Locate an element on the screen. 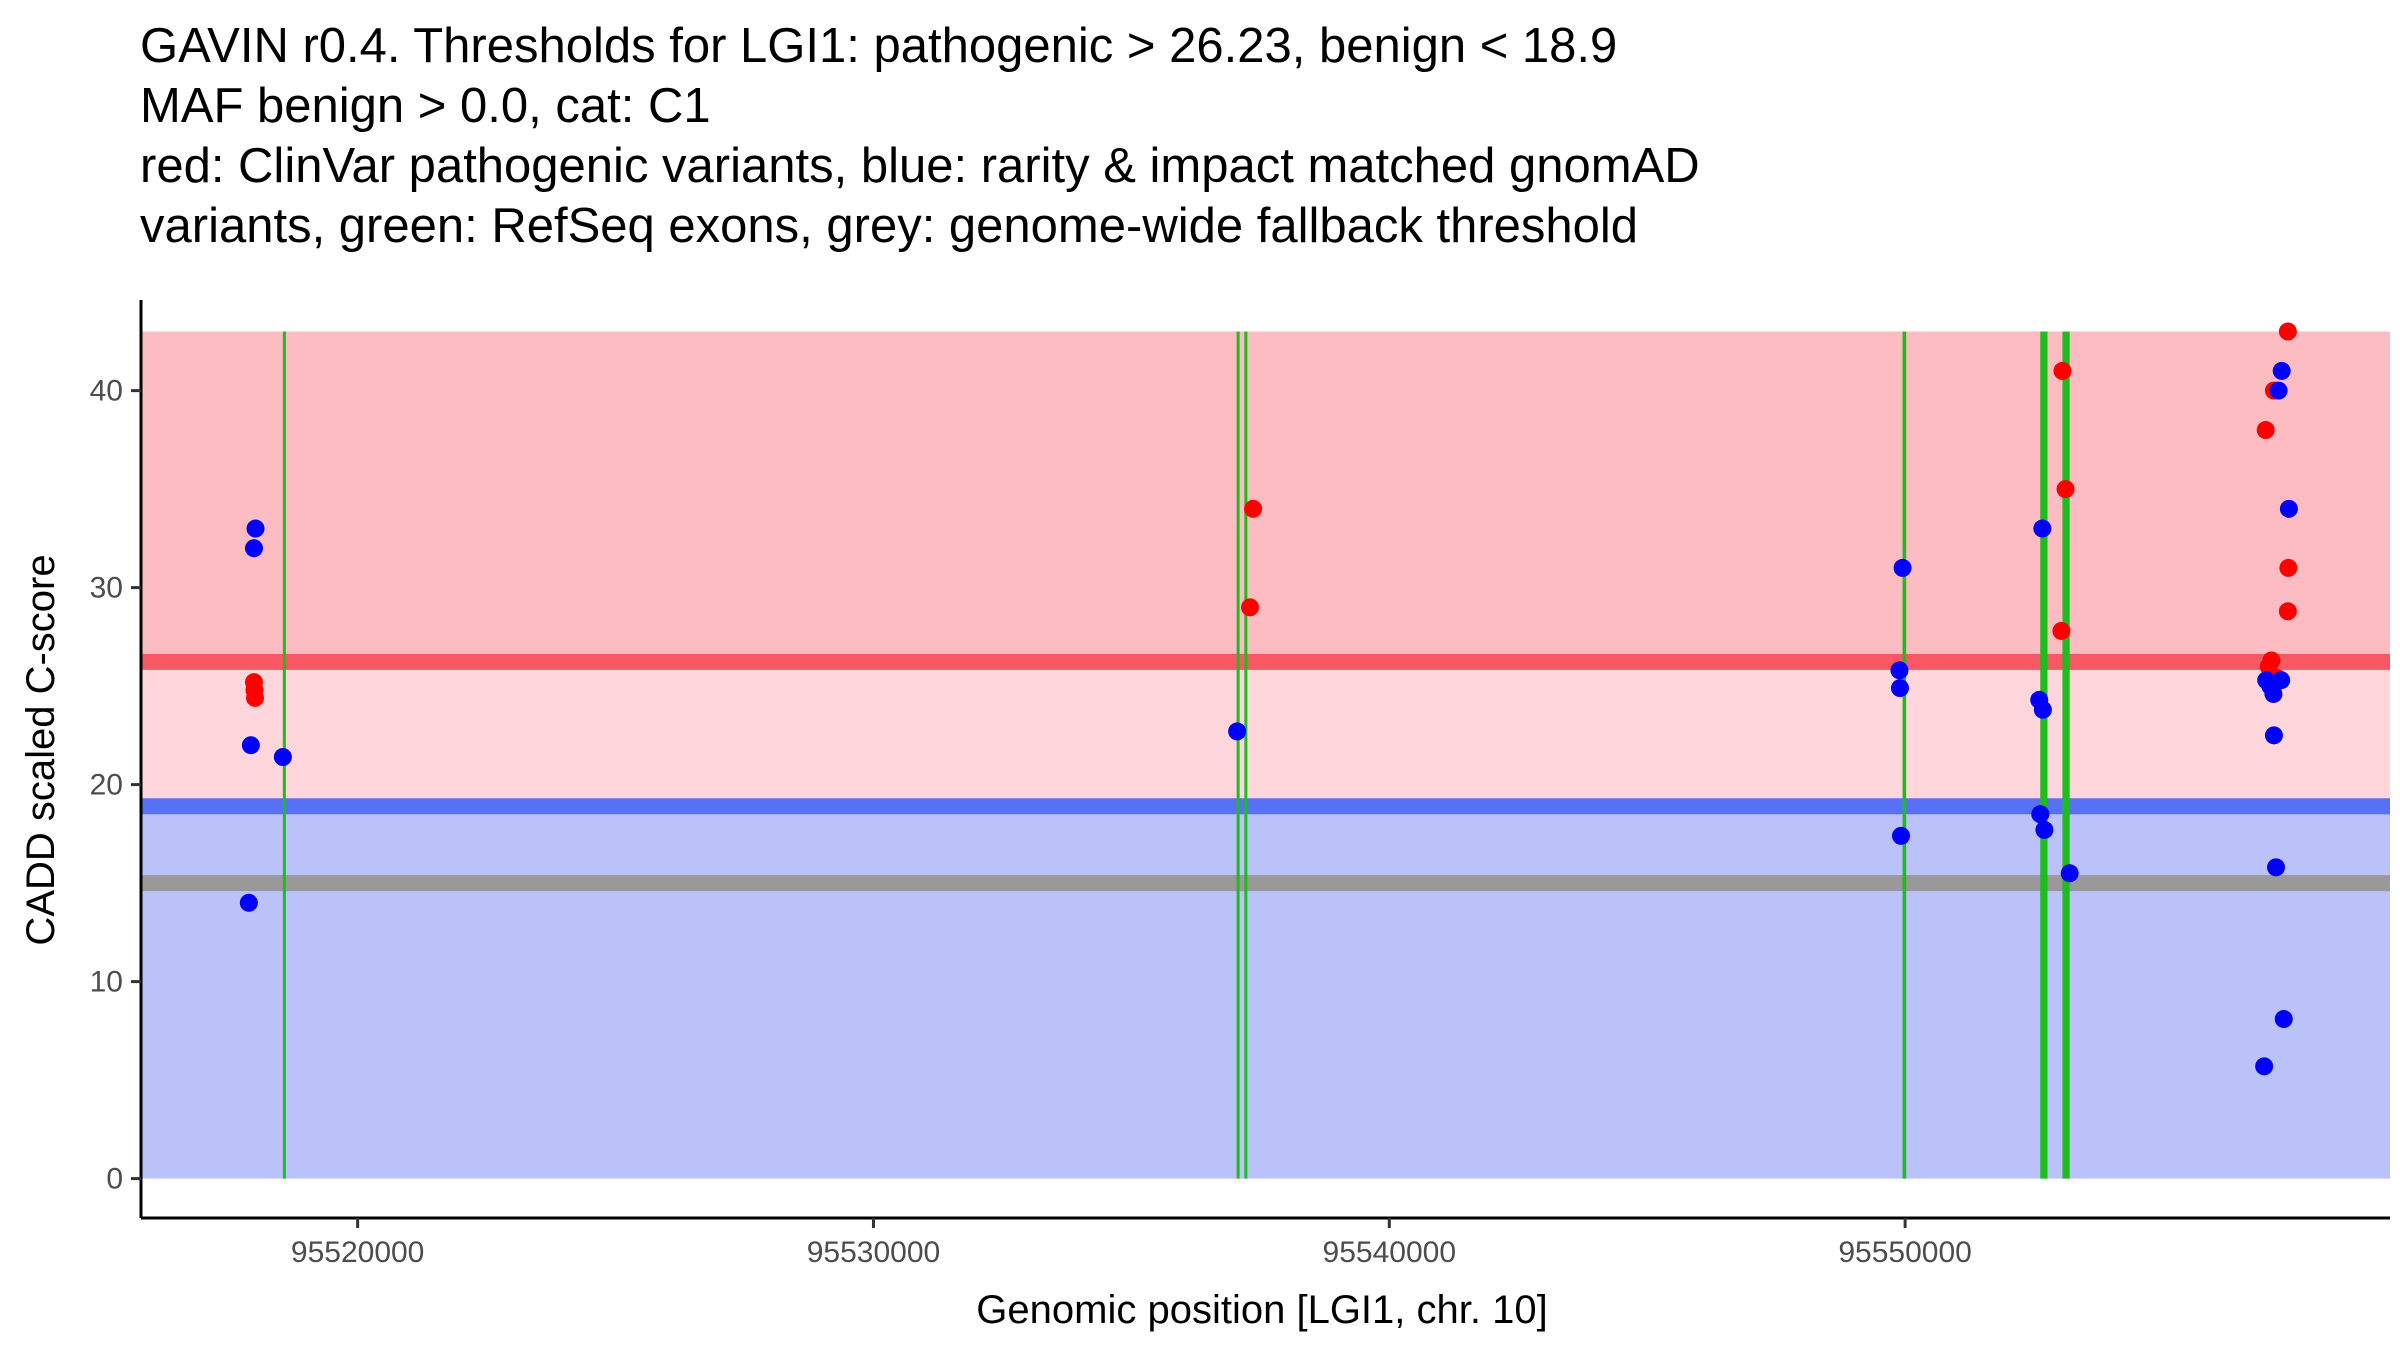 This screenshot has height=1350, width=2400. y-tick-label: 10 is located at coordinates (106, 982).